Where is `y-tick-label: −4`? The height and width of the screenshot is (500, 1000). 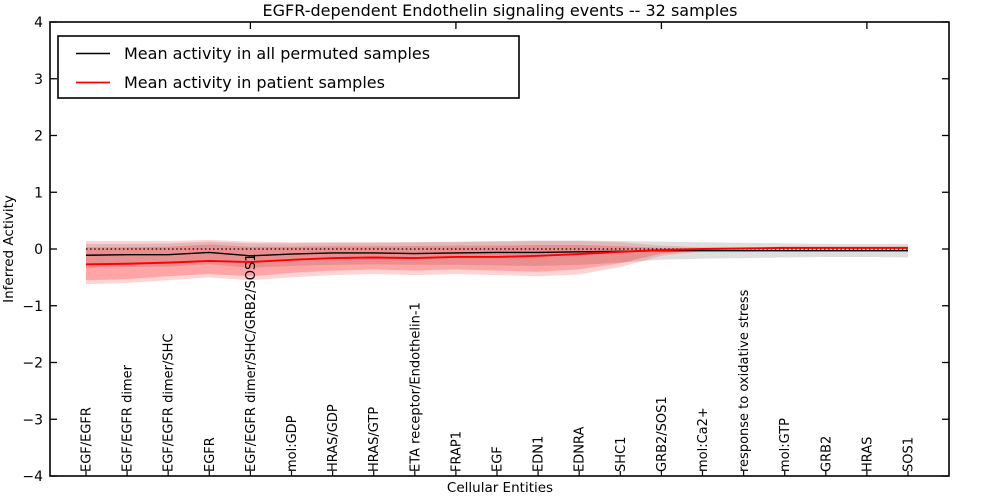 y-tick-label: −4 is located at coordinates (32, 477).